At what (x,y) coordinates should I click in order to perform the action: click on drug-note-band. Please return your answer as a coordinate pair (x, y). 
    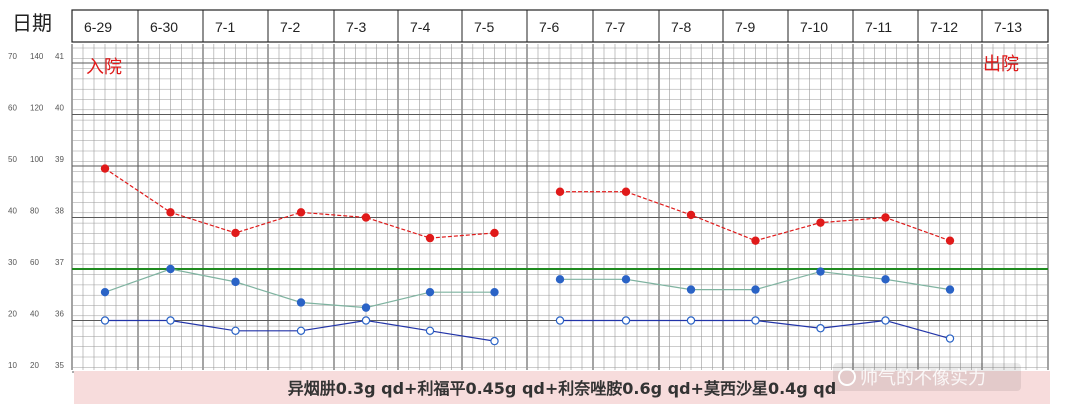
    Looking at the image, I should click on (562, 387).